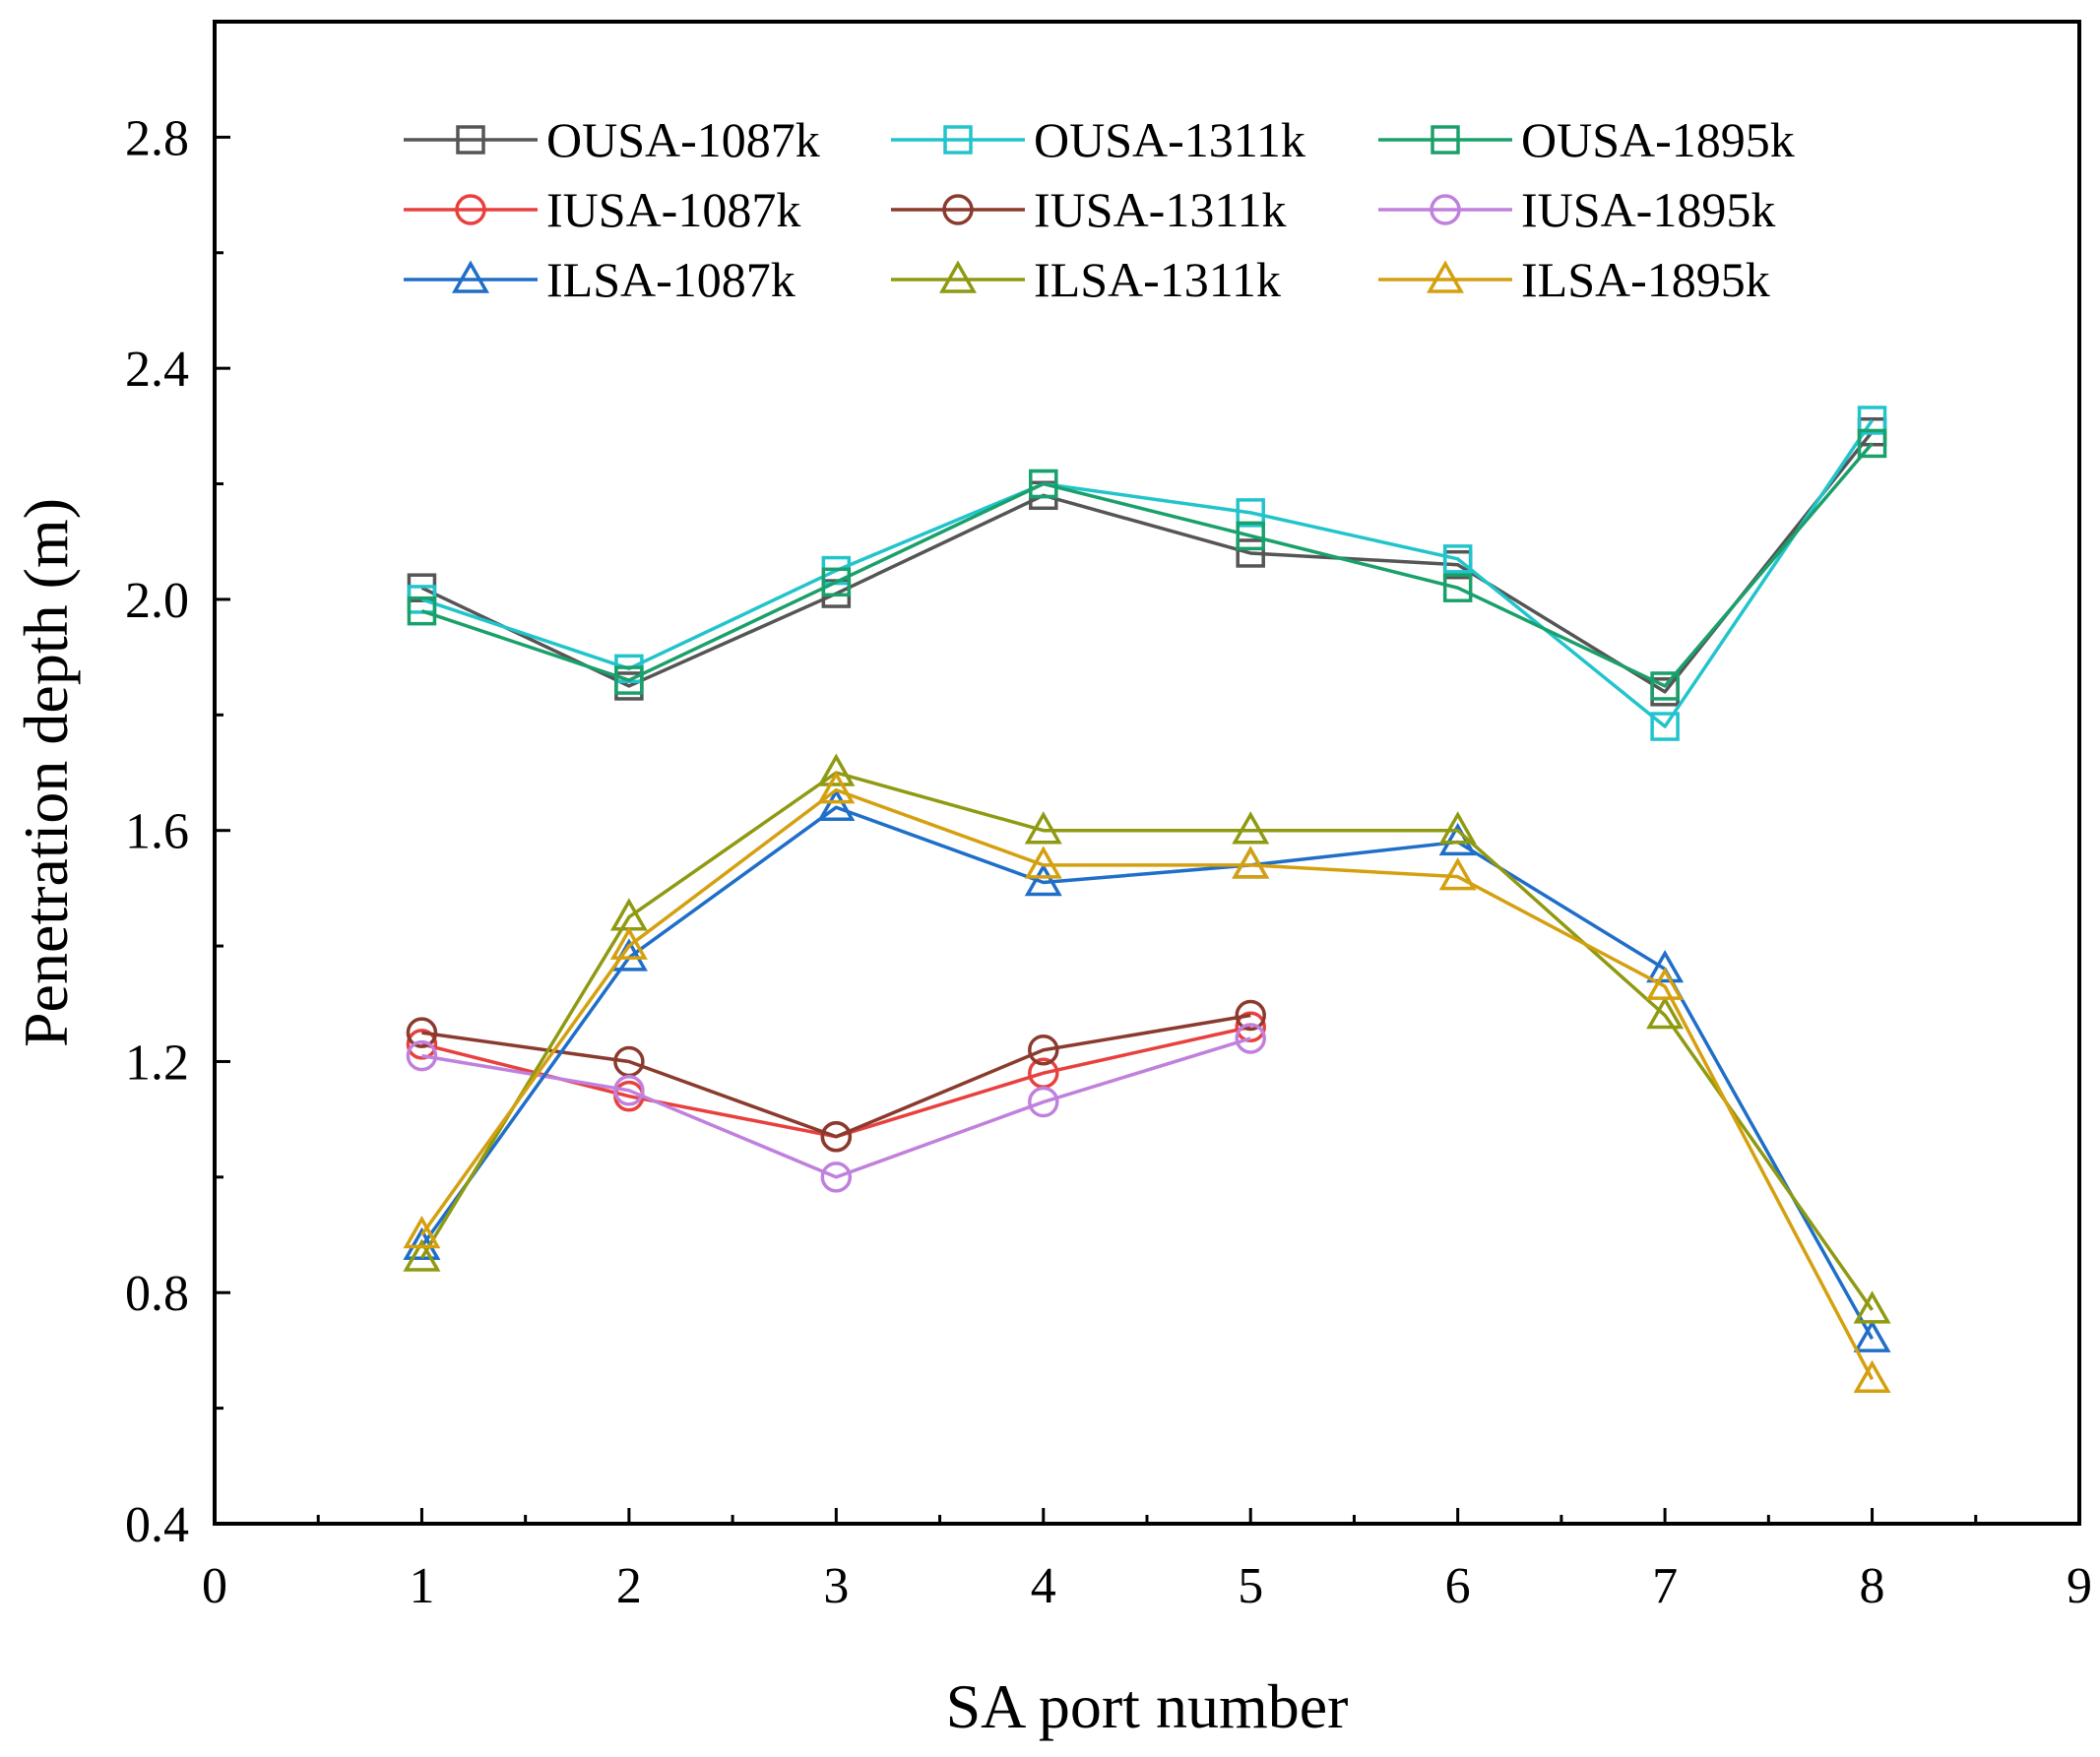  I want to click on legend-label: IUSA-1087k, so click(673, 209).